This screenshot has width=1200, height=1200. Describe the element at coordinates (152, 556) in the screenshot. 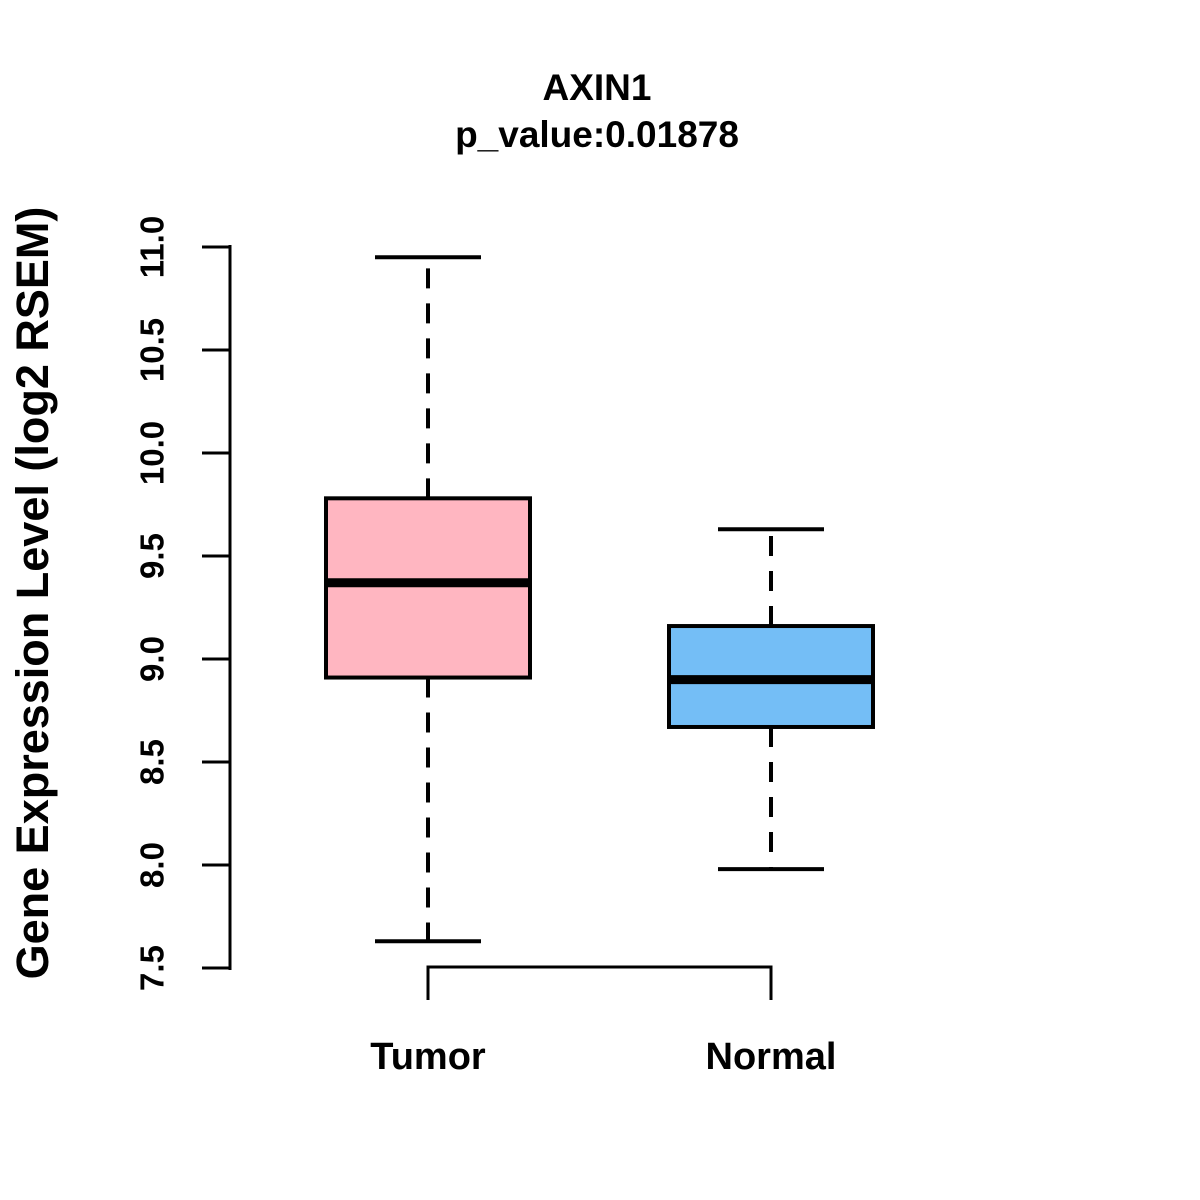

I see `y-tick-label: 9.5` at that location.